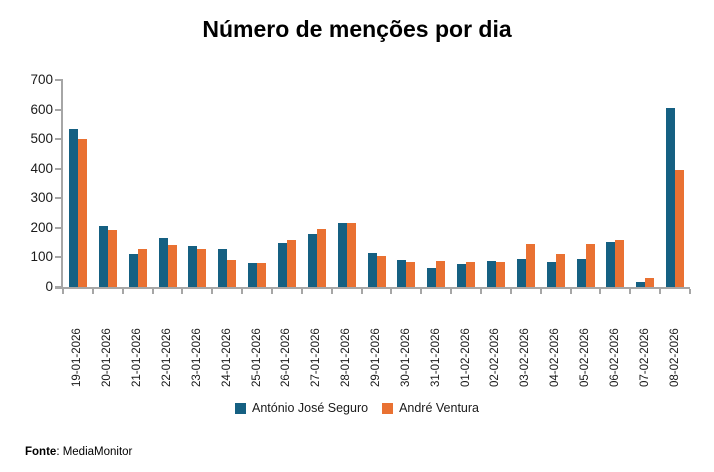 The width and height of the screenshot is (714, 472). What do you see at coordinates (256, 357) in the screenshot?
I see `x-tick-label: 25-01-2026` at bounding box center [256, 357].